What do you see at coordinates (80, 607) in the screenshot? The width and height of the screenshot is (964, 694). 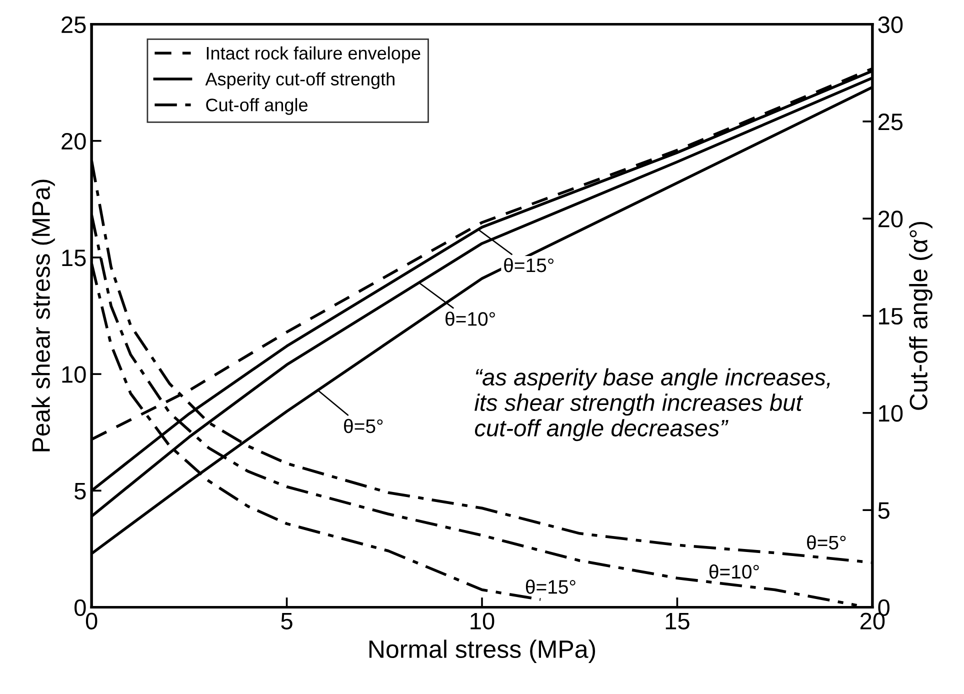 I see `y-tick-label: 0` at bounding box center [80, 607].